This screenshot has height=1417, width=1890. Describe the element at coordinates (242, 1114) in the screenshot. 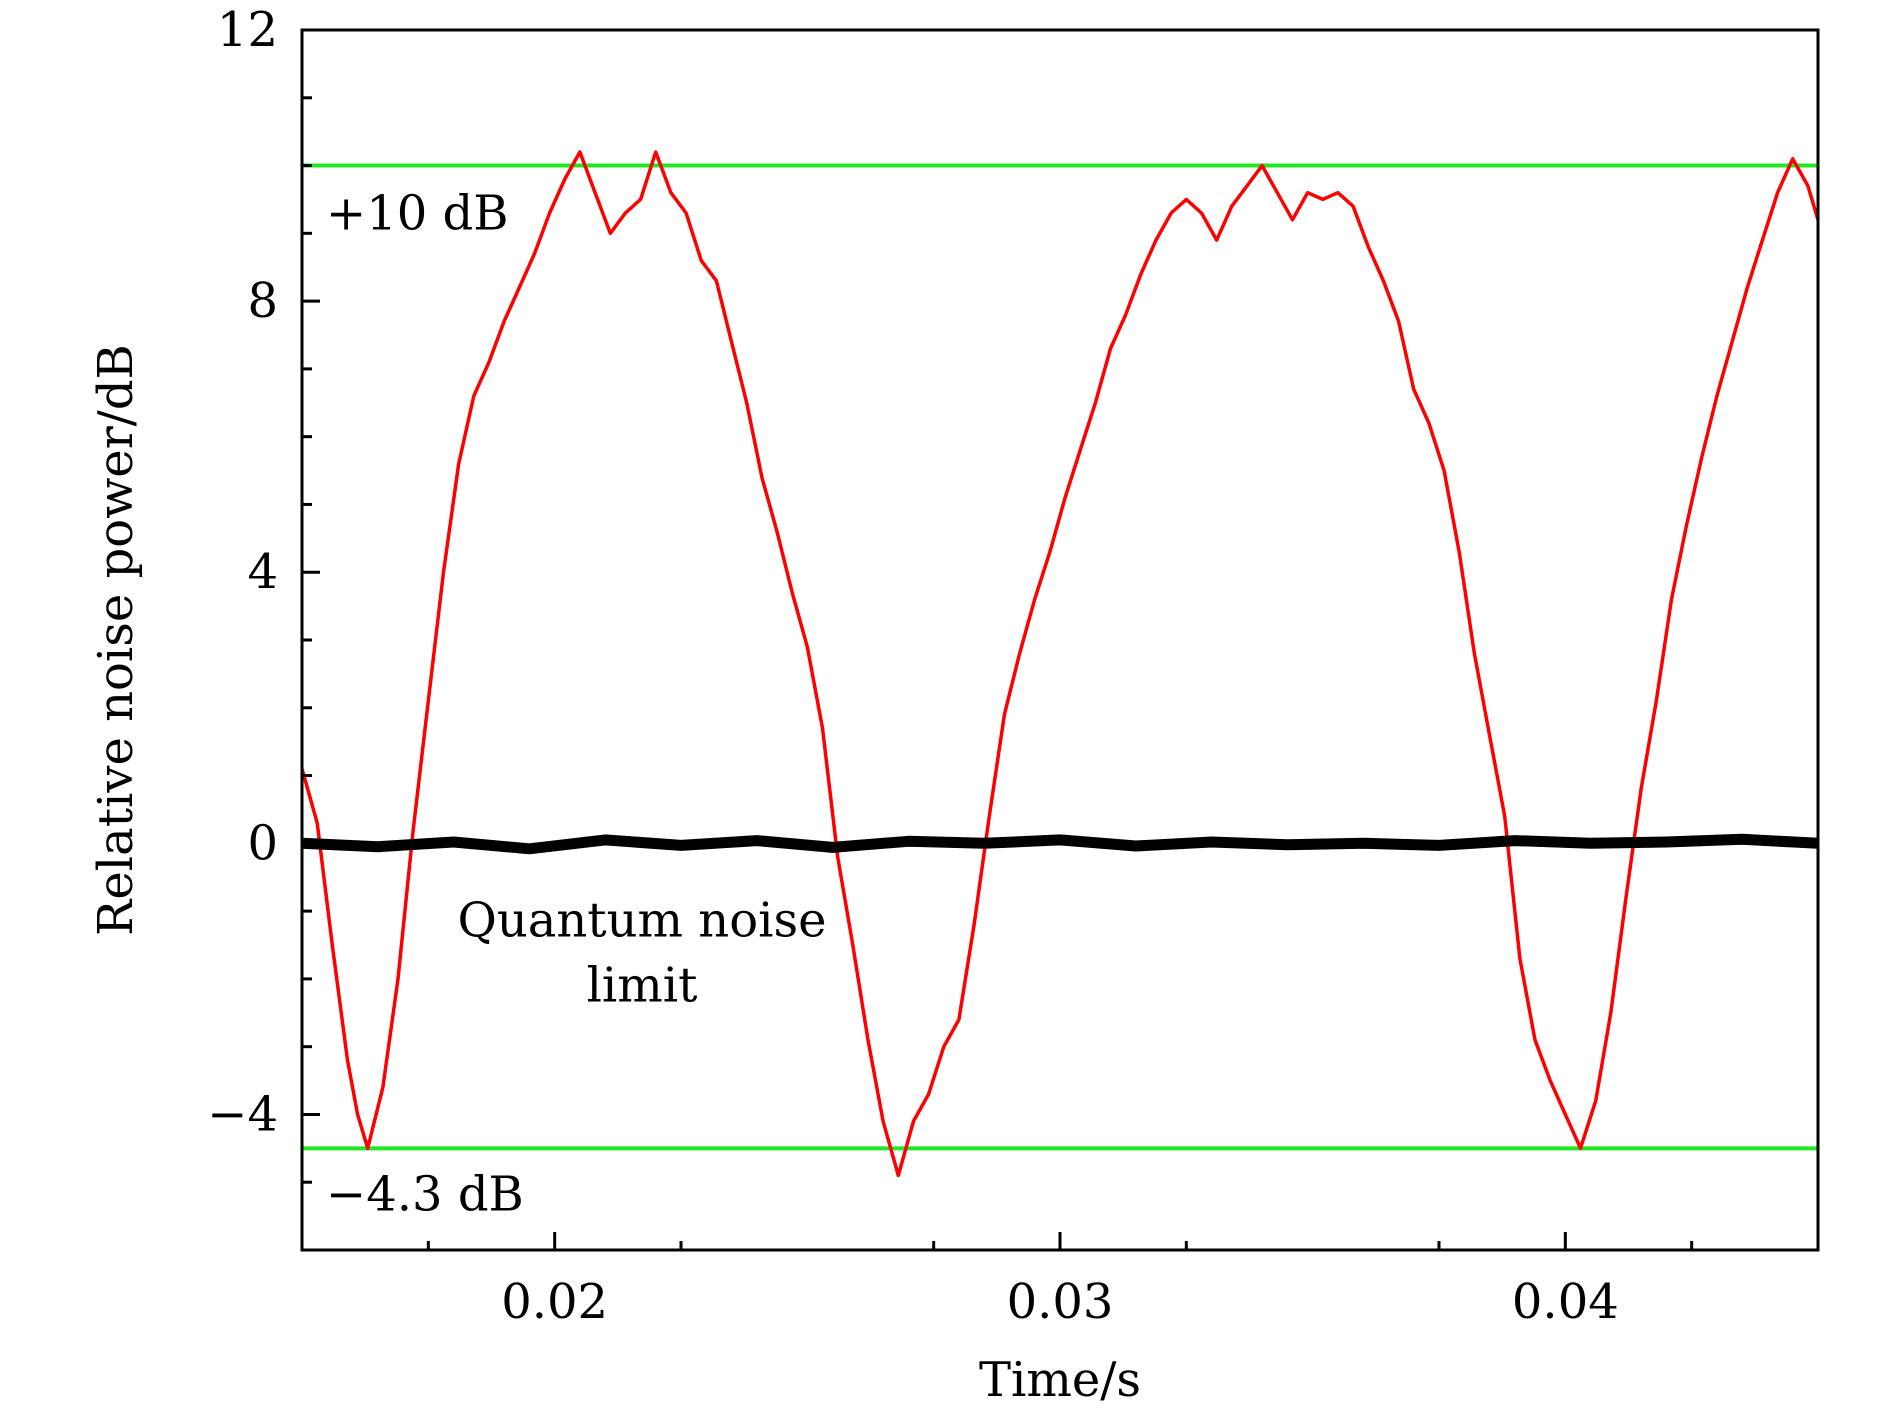

I see `y-tick-label: −4` at that location.